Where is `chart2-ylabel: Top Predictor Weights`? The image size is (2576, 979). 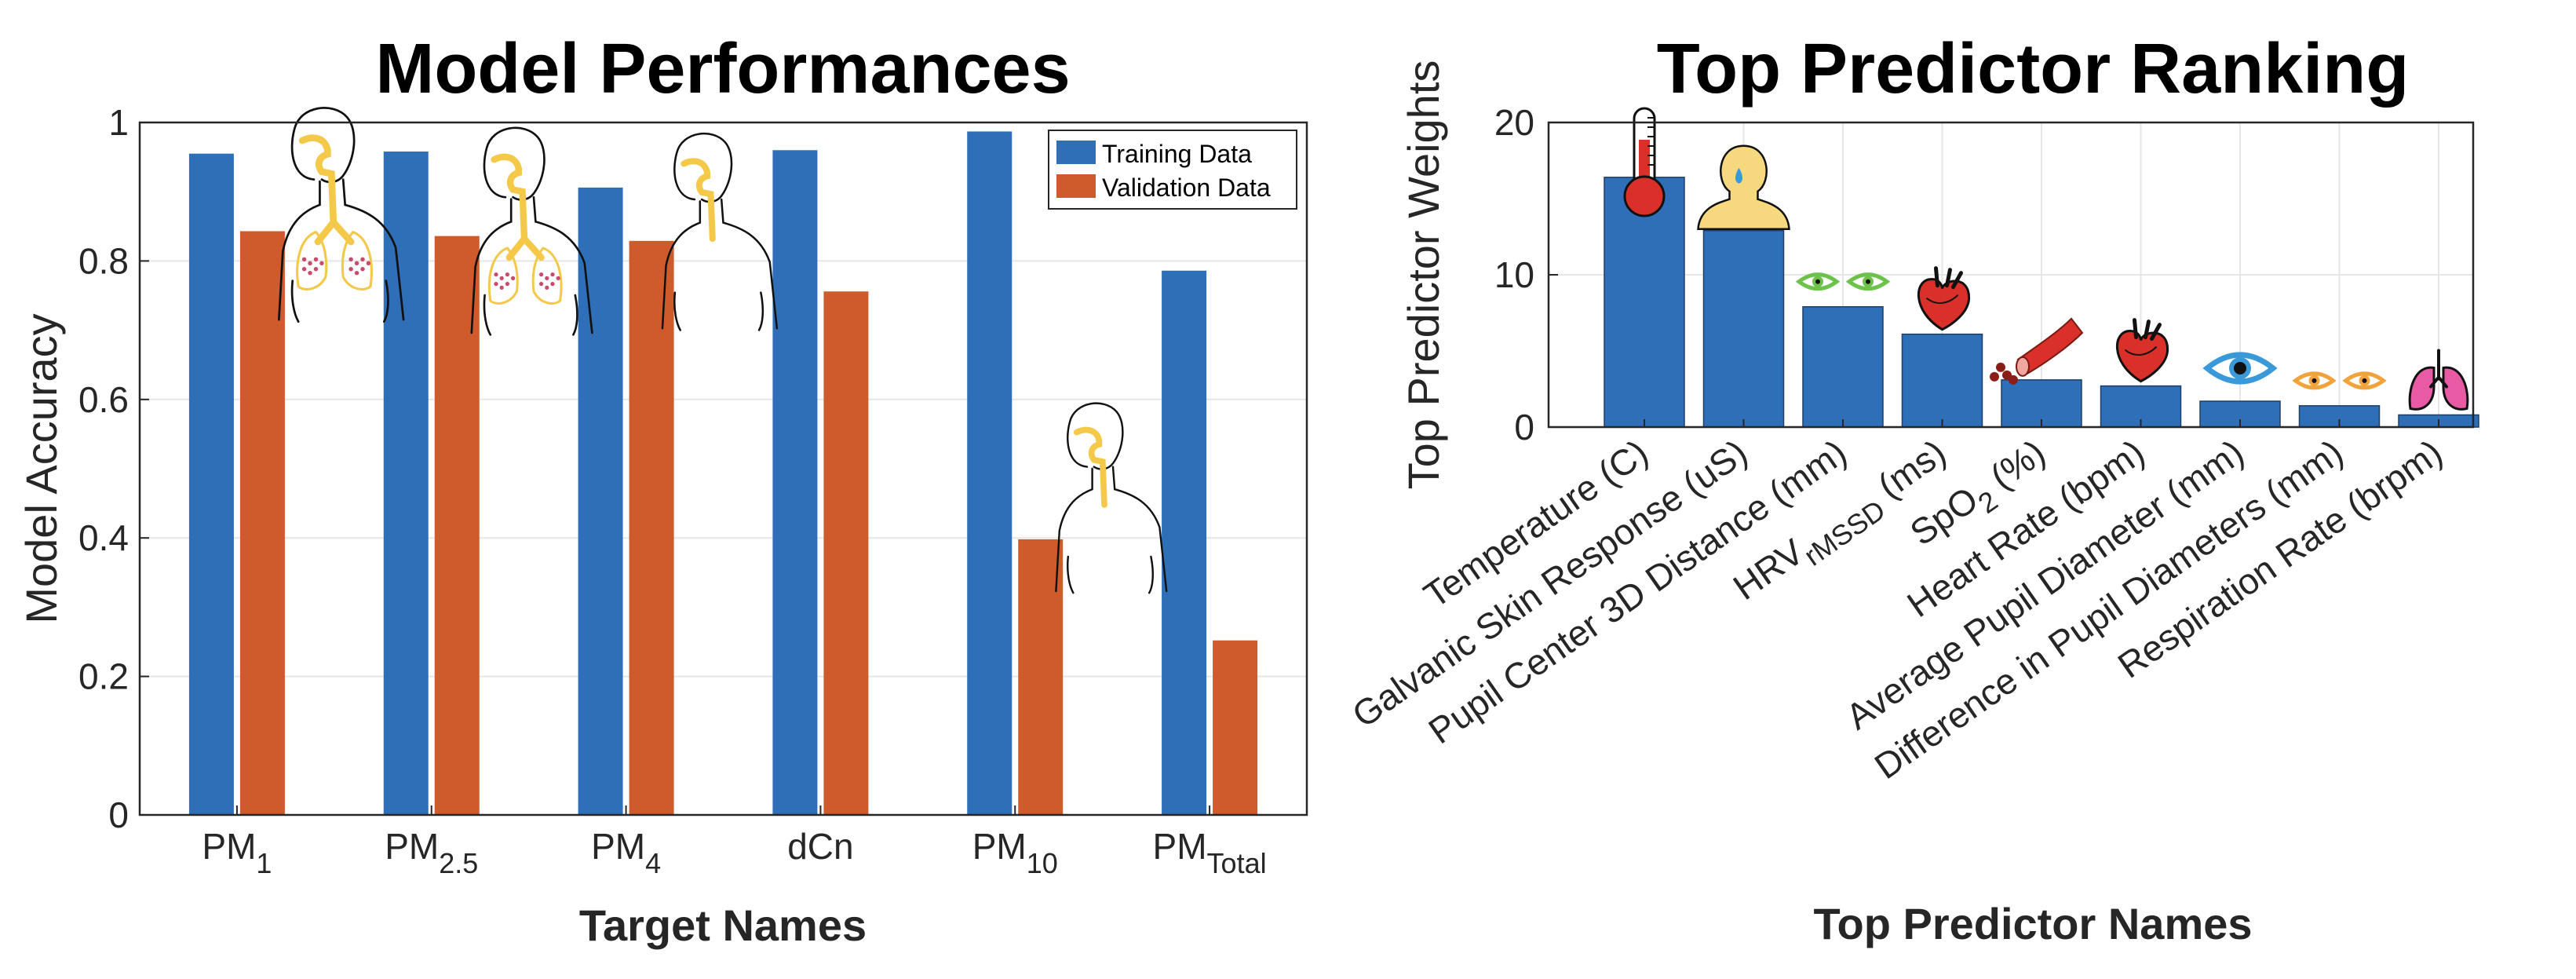
chart2-ylabel: Top Predictor Weights is located at coordinates (1423, 275).